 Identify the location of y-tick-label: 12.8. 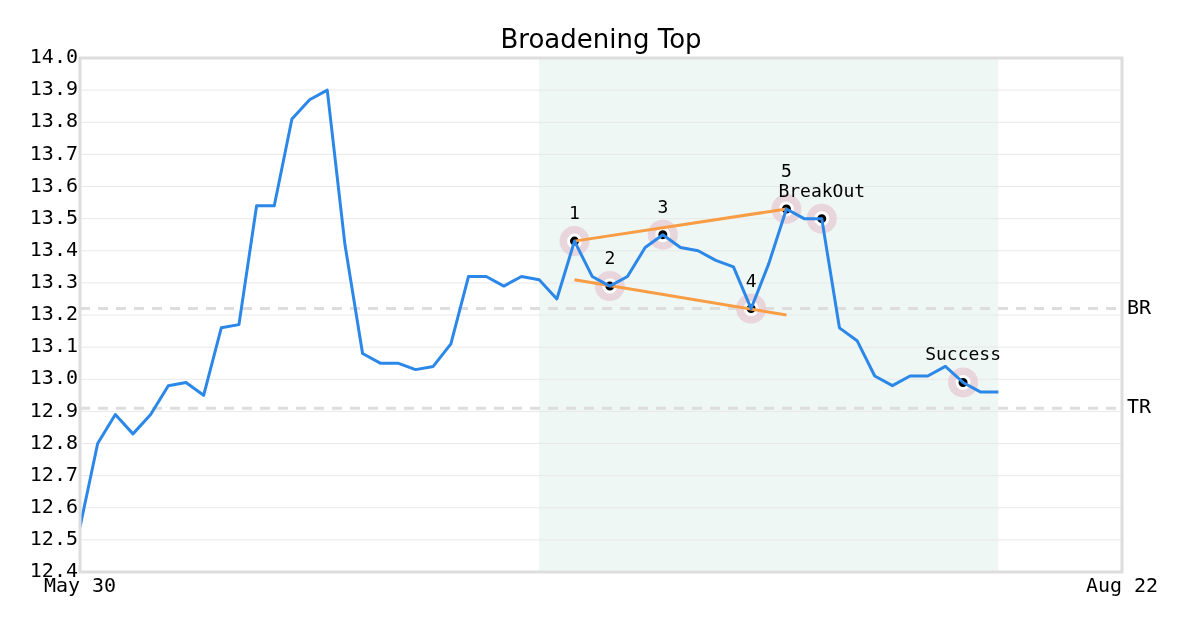
(53, 441).